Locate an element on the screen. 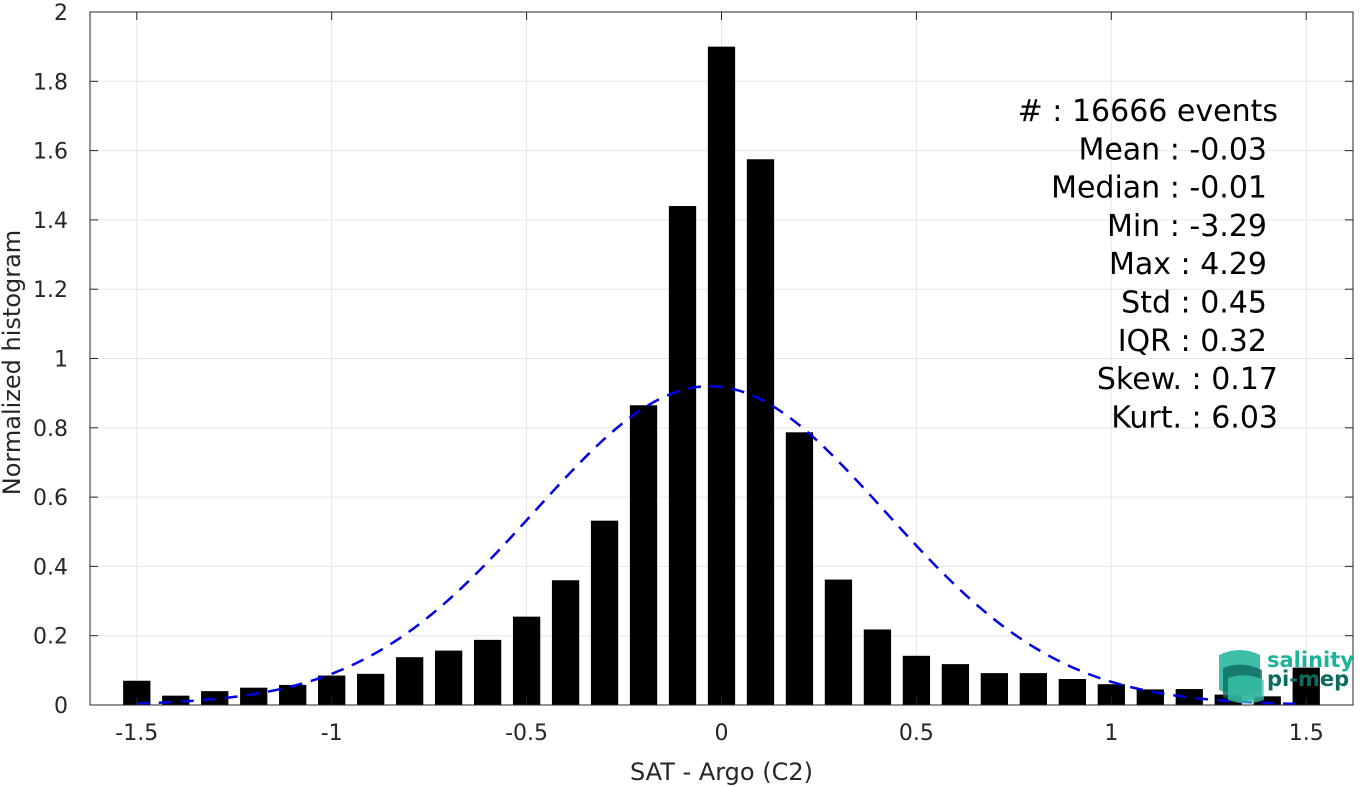 The width and height of the screenshot is (1367, 787). y-tick-label-3: 0.6 is located at coordinates (50, 498).